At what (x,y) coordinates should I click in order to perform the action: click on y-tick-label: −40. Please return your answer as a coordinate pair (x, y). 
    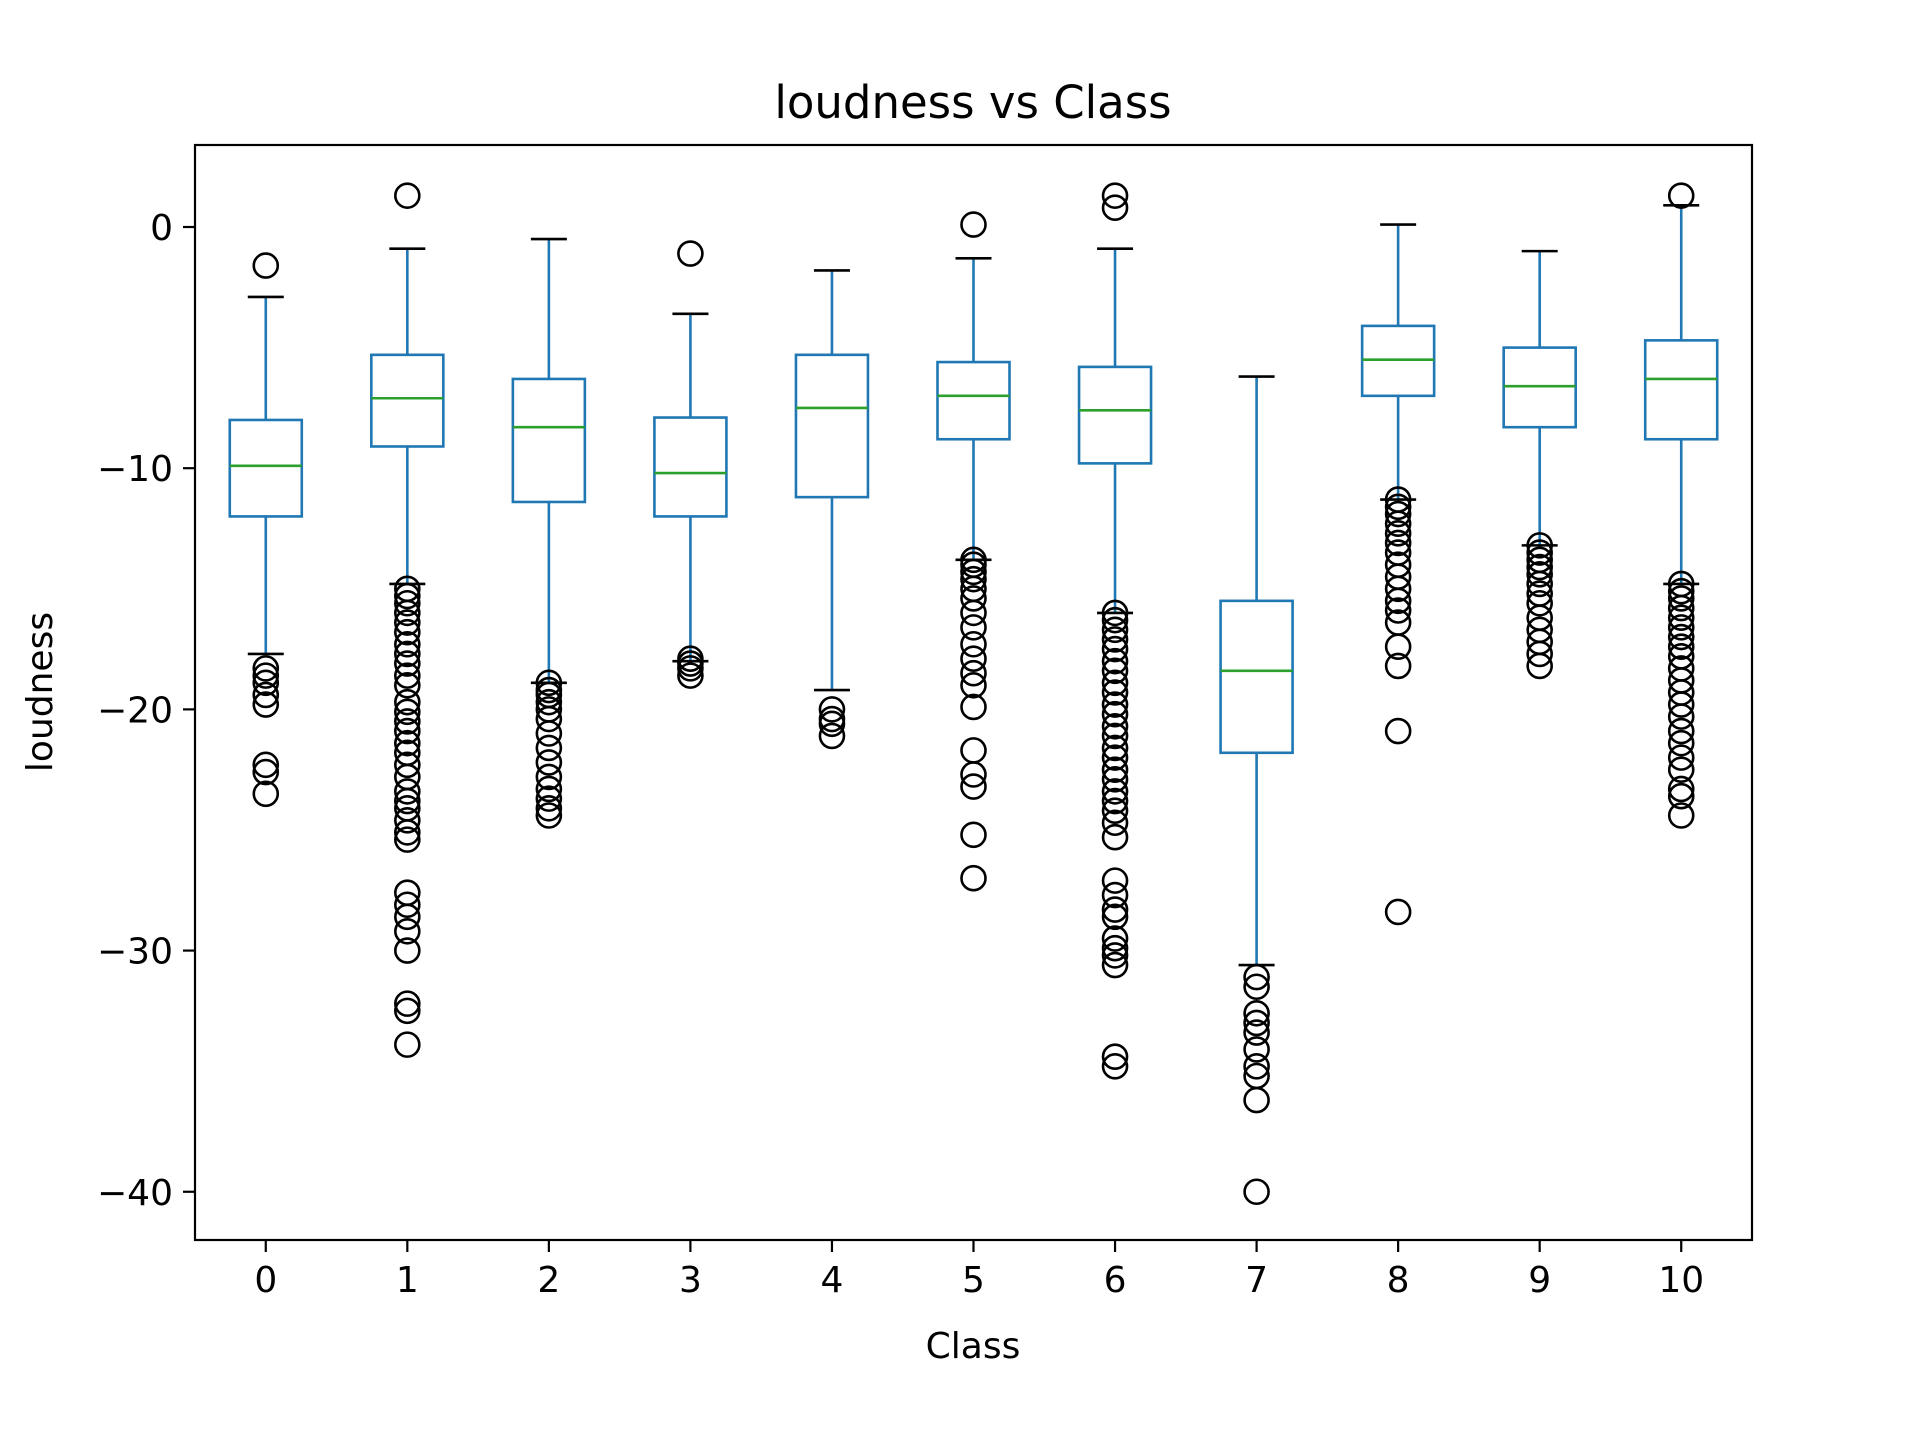
    Looking at the image, I should click on (135, 1193).